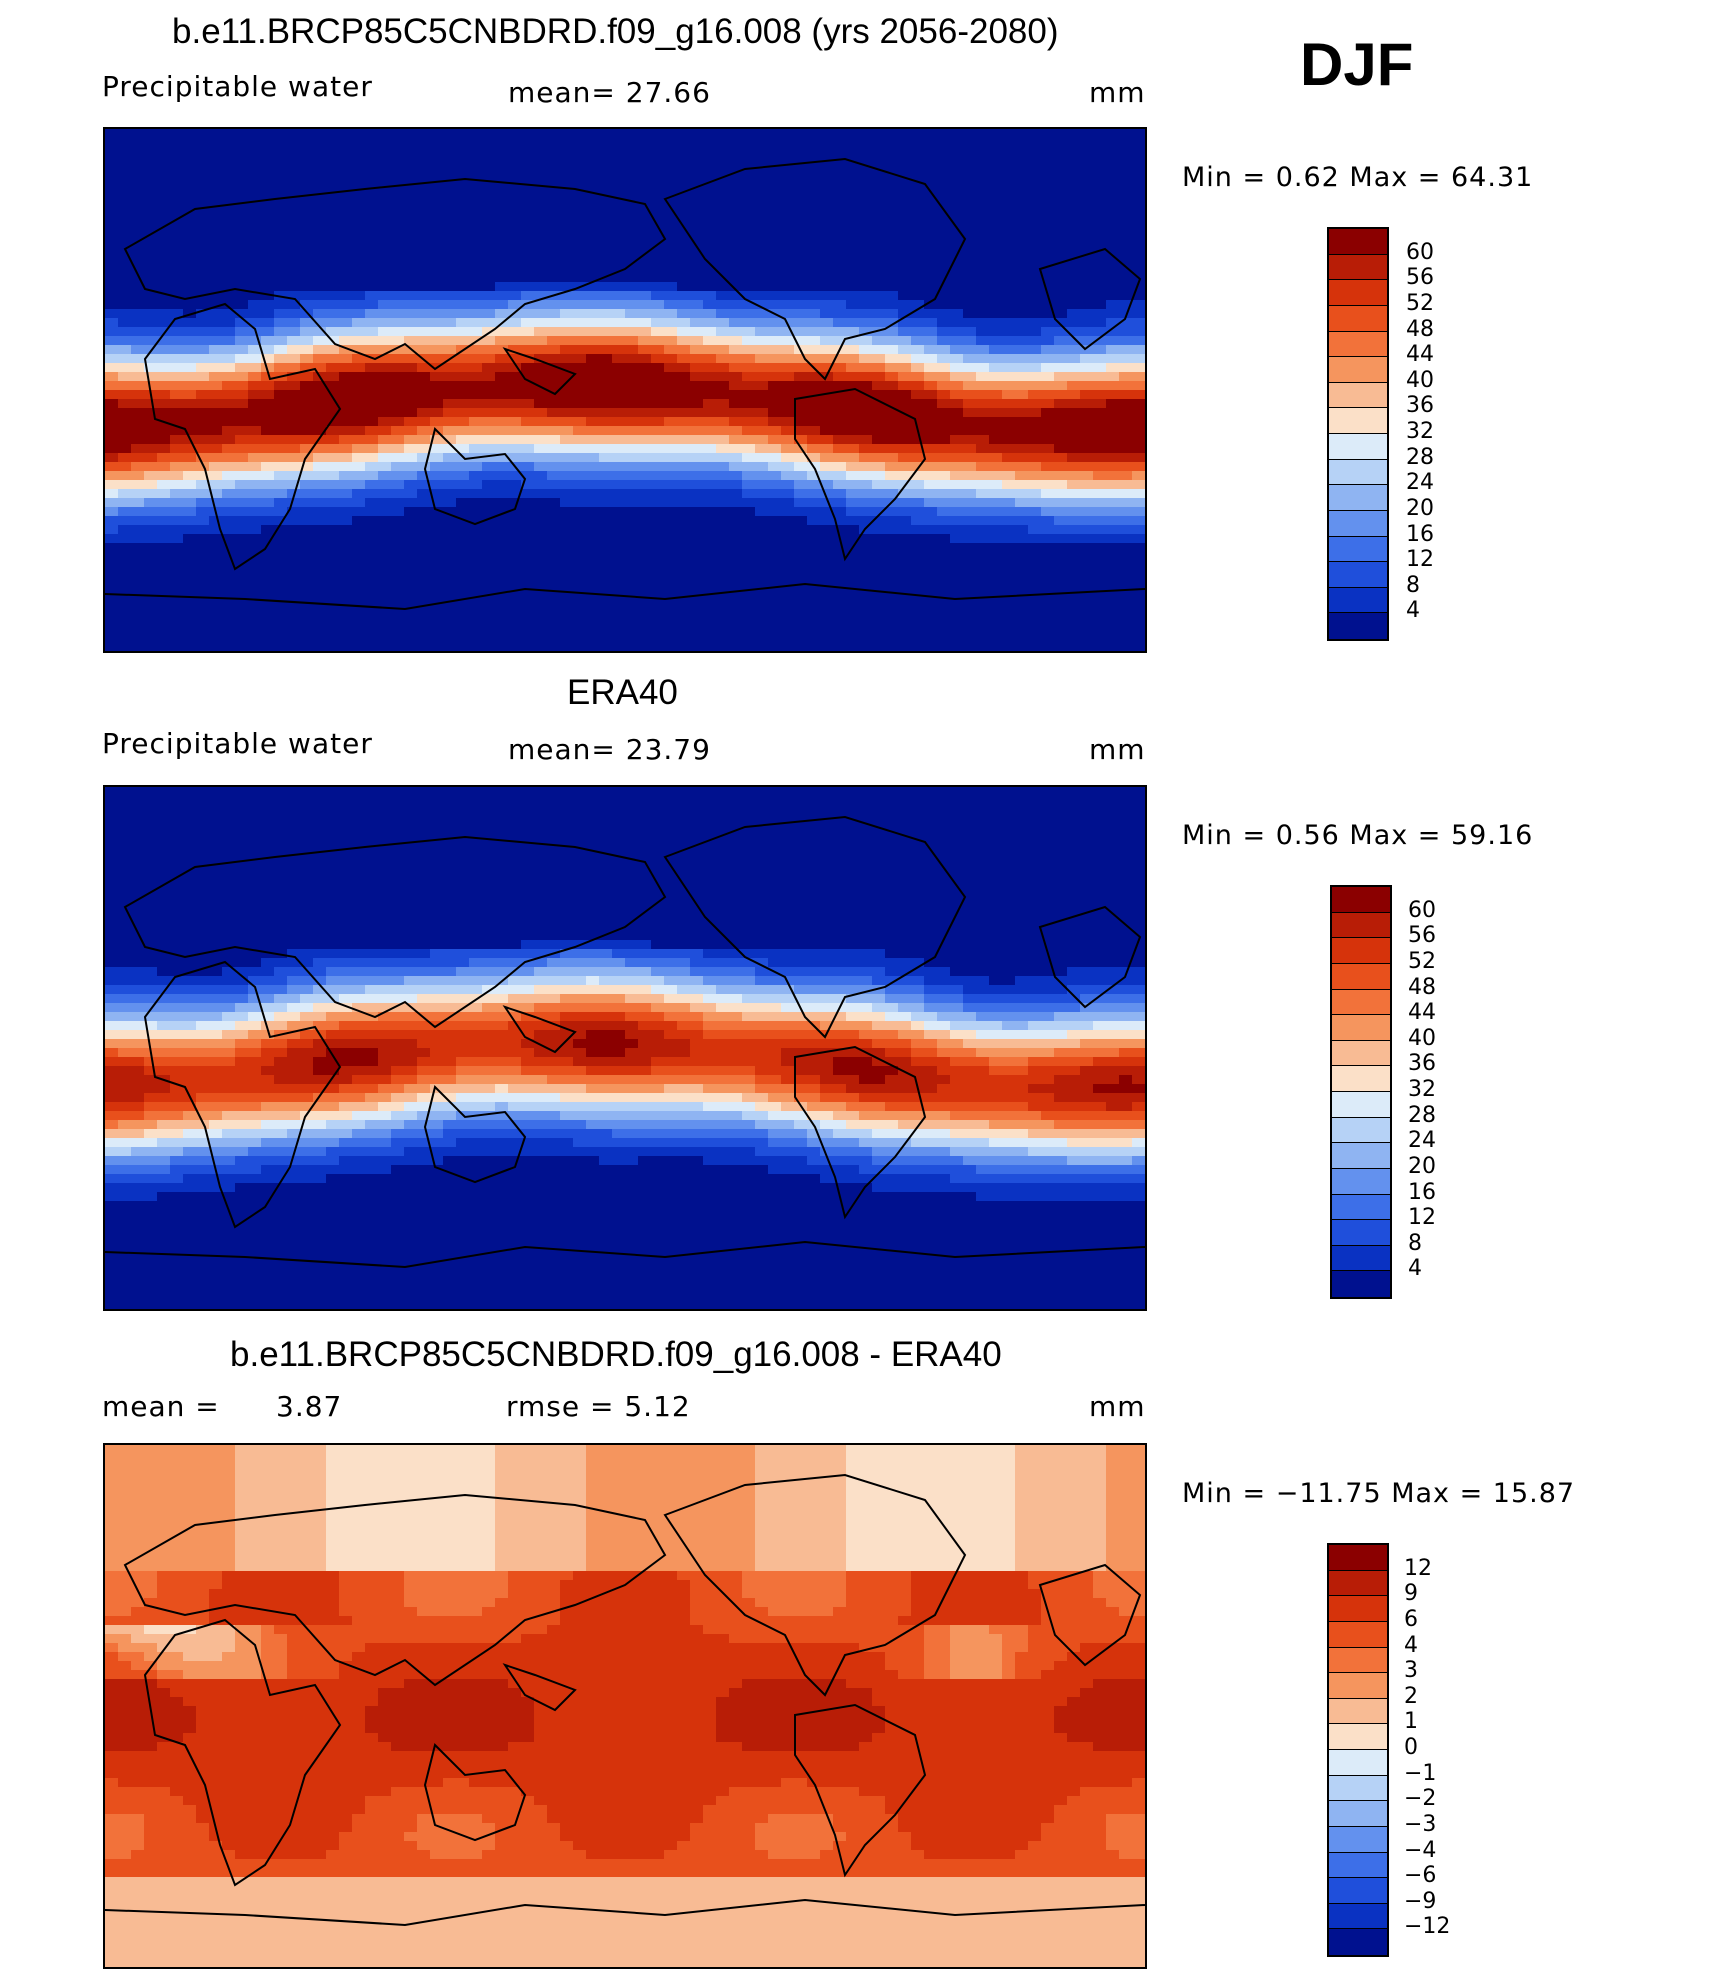 This screenshot has height=1981, width=1710. What do you see at coordinates (1427, 1927) in the screenshot?
I see `colorbar-tick-label: −12` at bounding box center [1427, 1927].